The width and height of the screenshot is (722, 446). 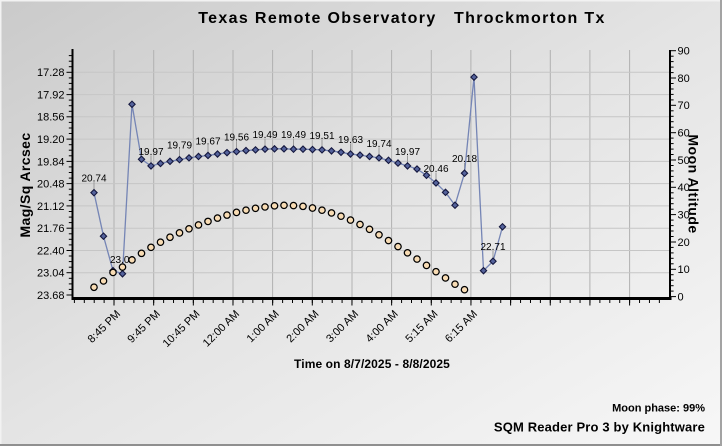 What do you see at coordinates (684, 52) in the screenshot?
I see `svg-text: 90` at bounding box center [684, 52].